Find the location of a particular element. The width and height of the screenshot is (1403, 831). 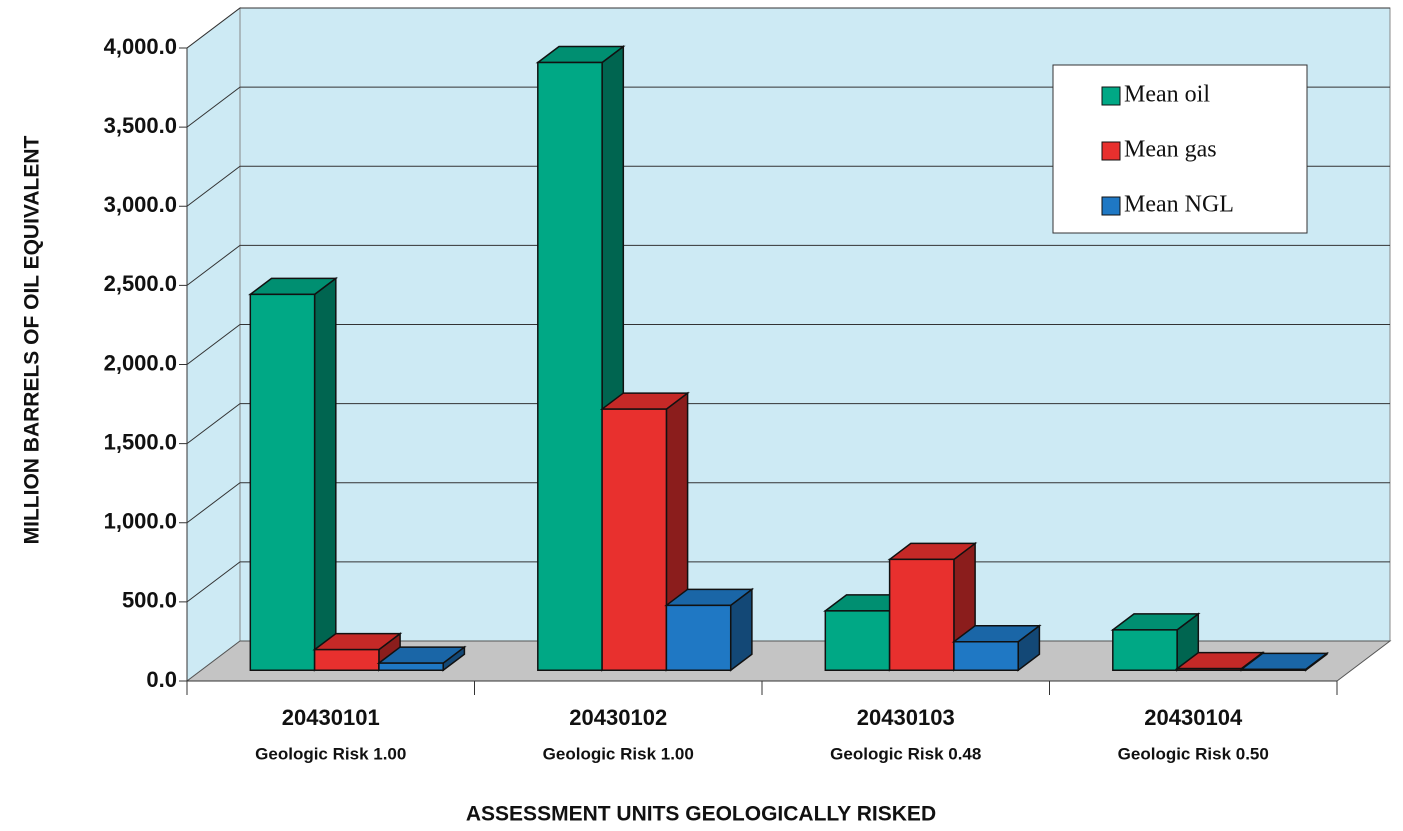

x-axis-title: ASSESSMENT UNITS GEOLOGICALLY RISKED is located at coordinates (701, 814).